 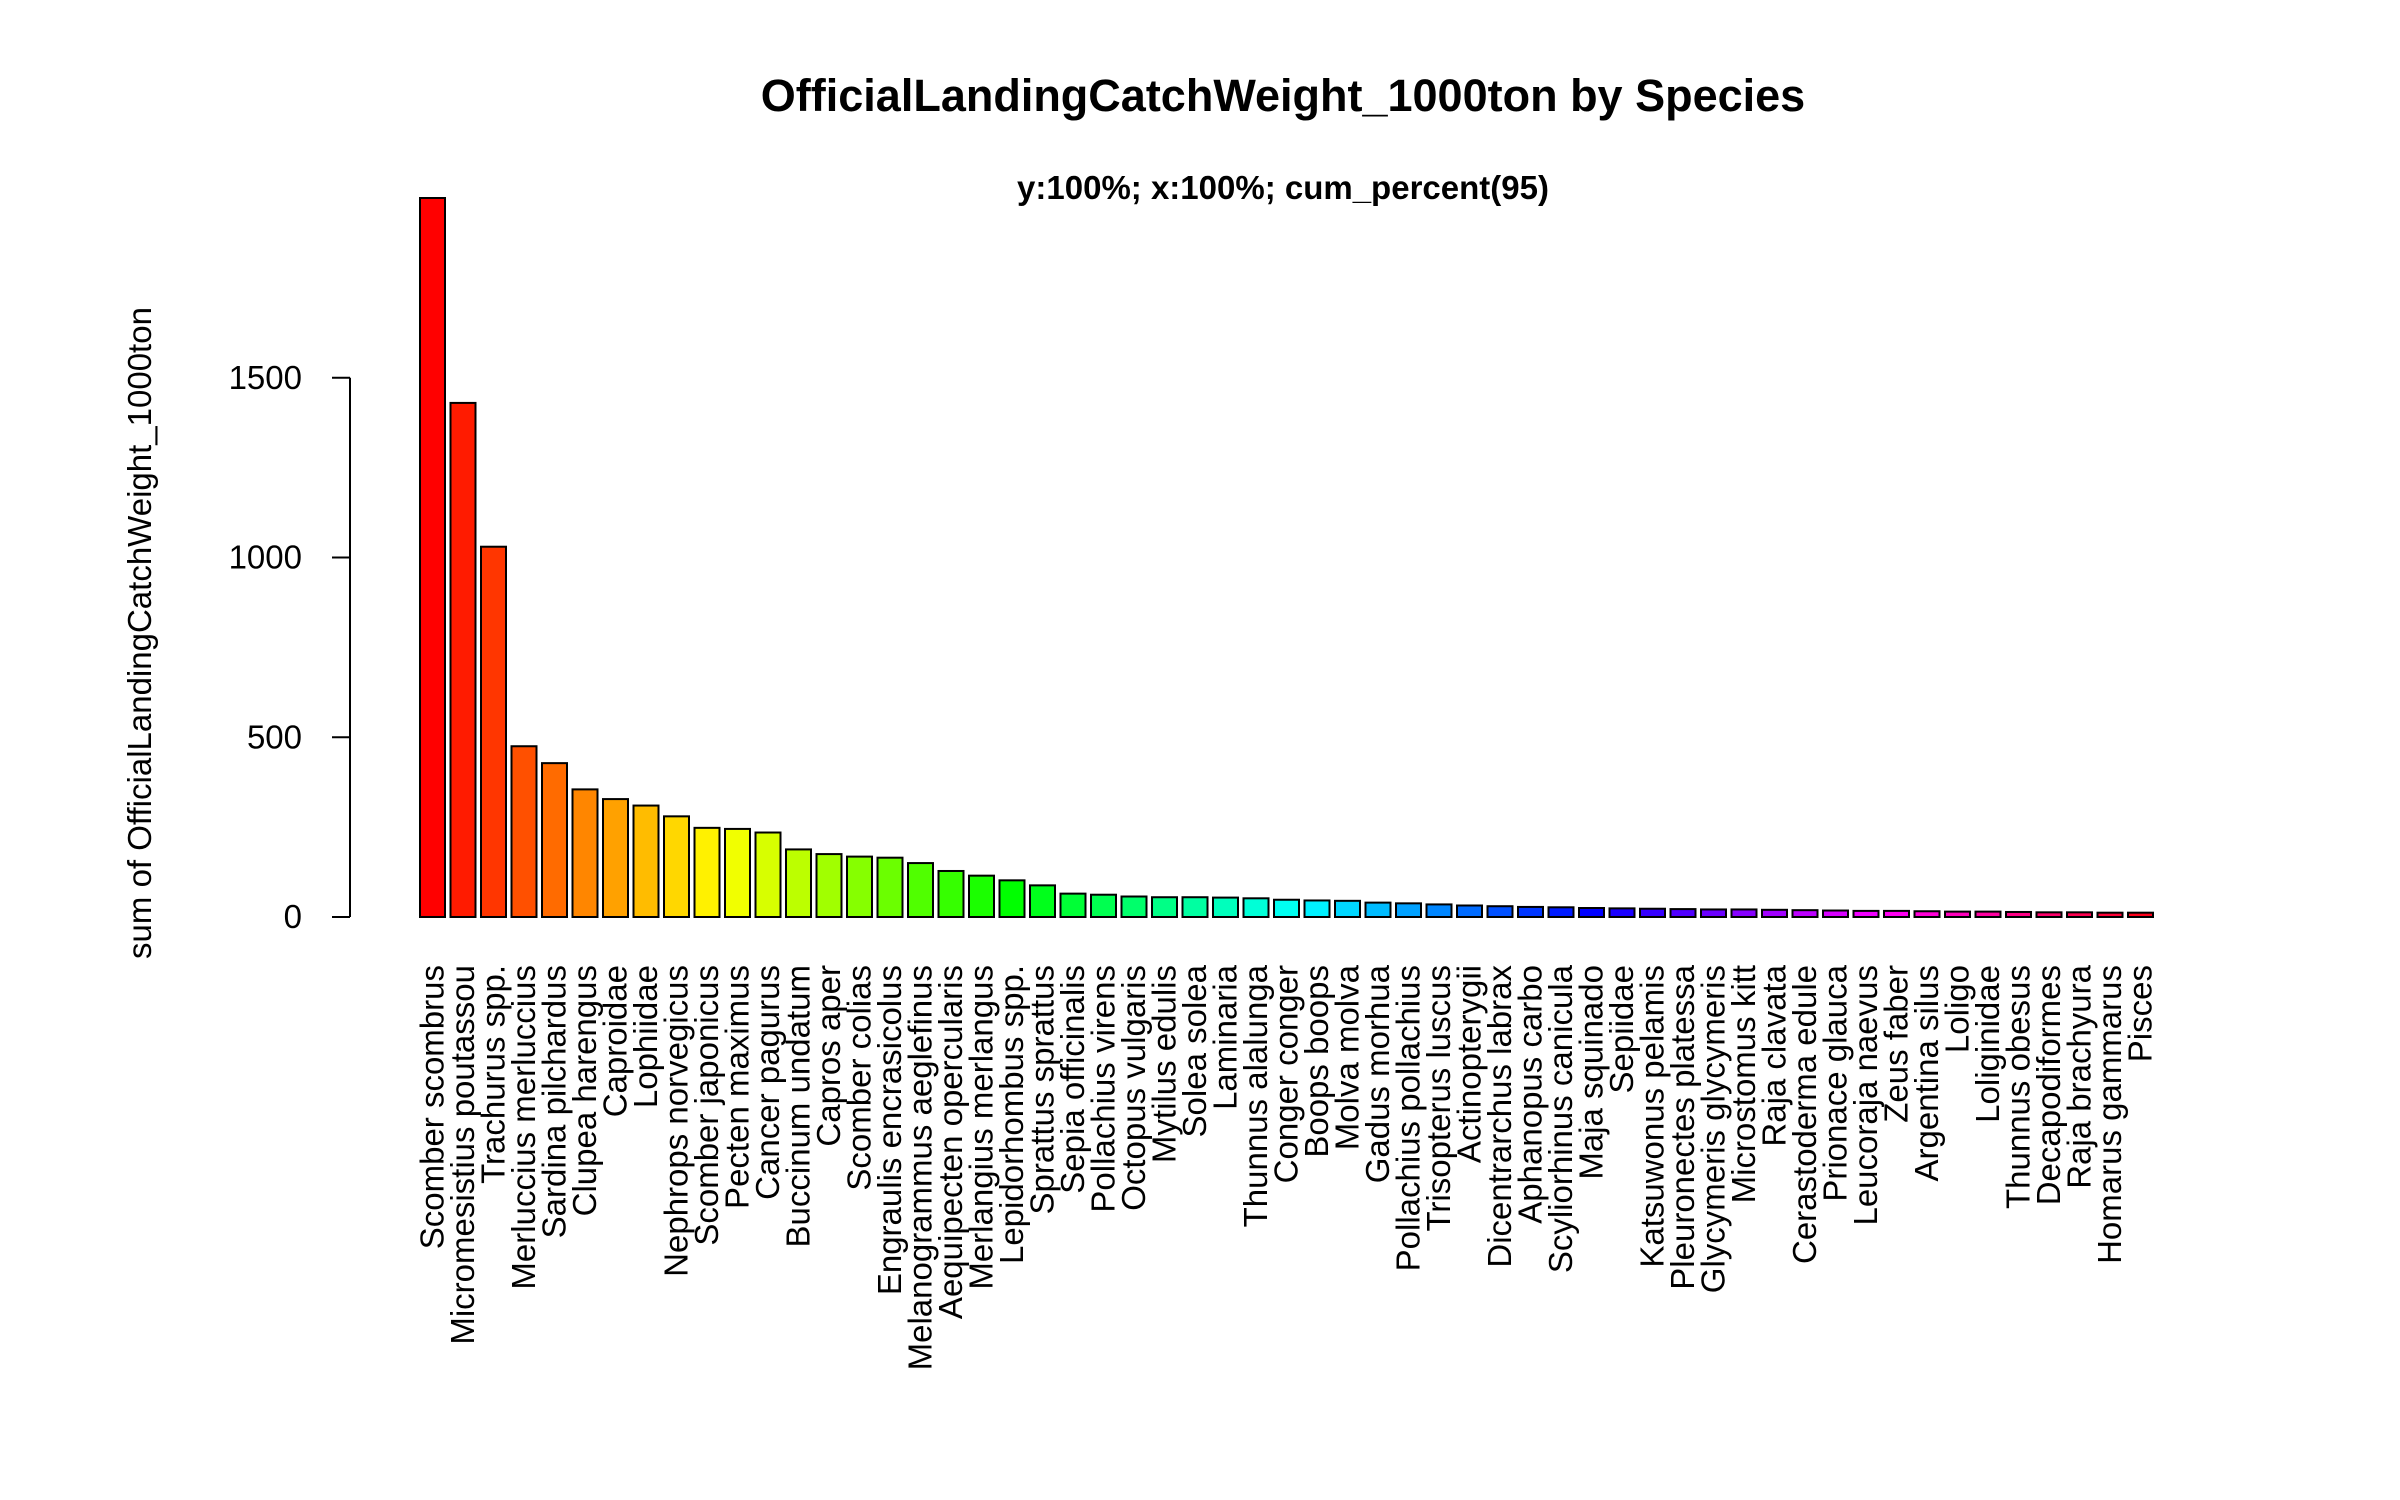 I want to click on category-label: Raja clavata, so click(x=1774, y=1055).